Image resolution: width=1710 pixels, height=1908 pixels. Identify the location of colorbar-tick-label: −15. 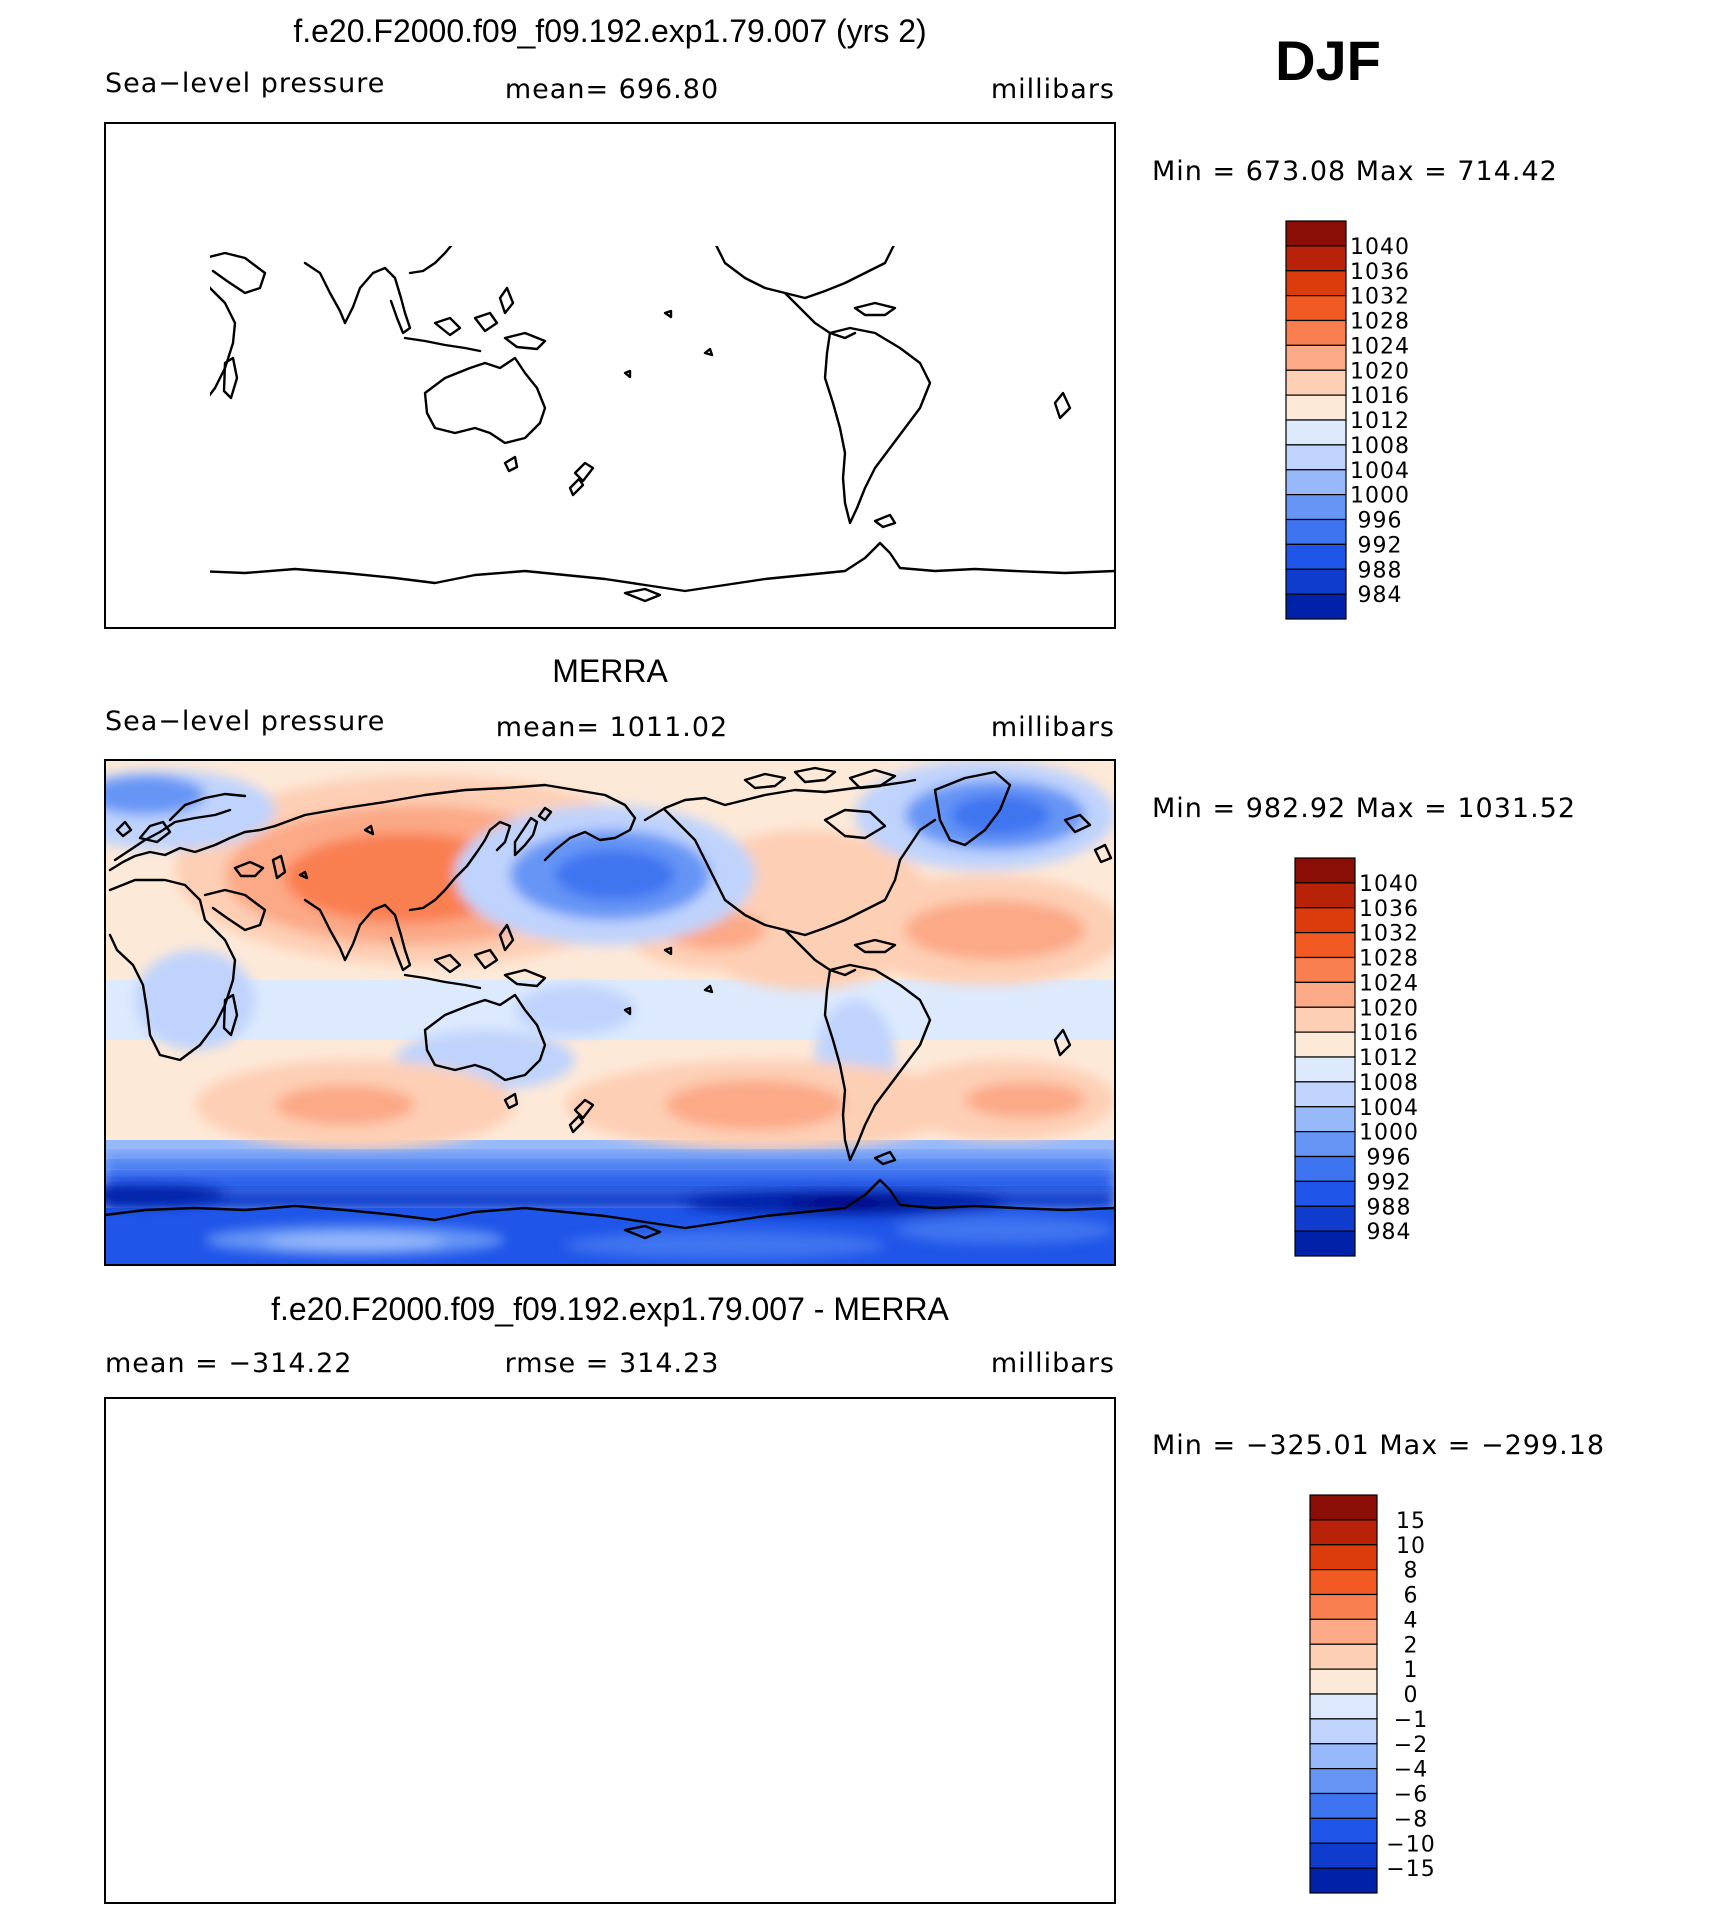
(1410, 1869).